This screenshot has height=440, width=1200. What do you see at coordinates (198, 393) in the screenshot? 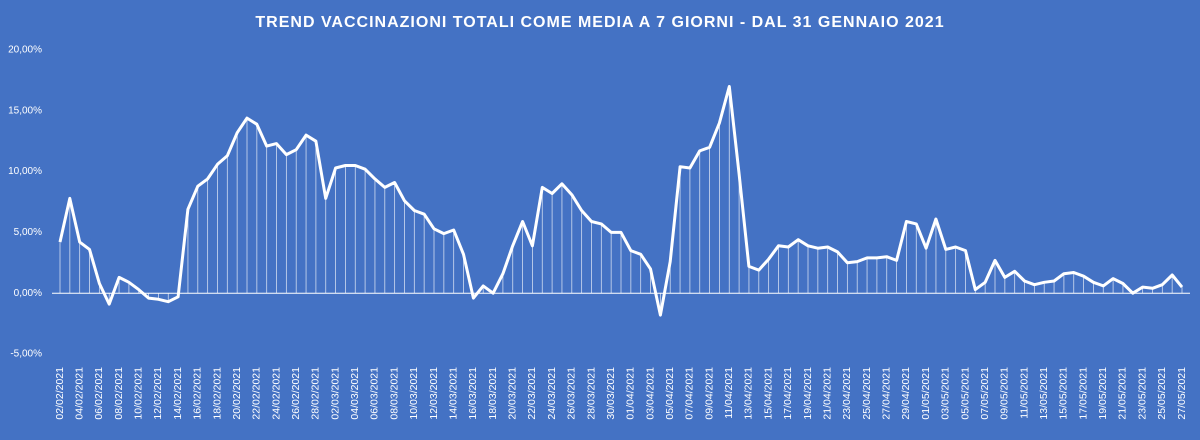
I see `x-tick-label: 16/02/2021` at bounding box center [198, 393].